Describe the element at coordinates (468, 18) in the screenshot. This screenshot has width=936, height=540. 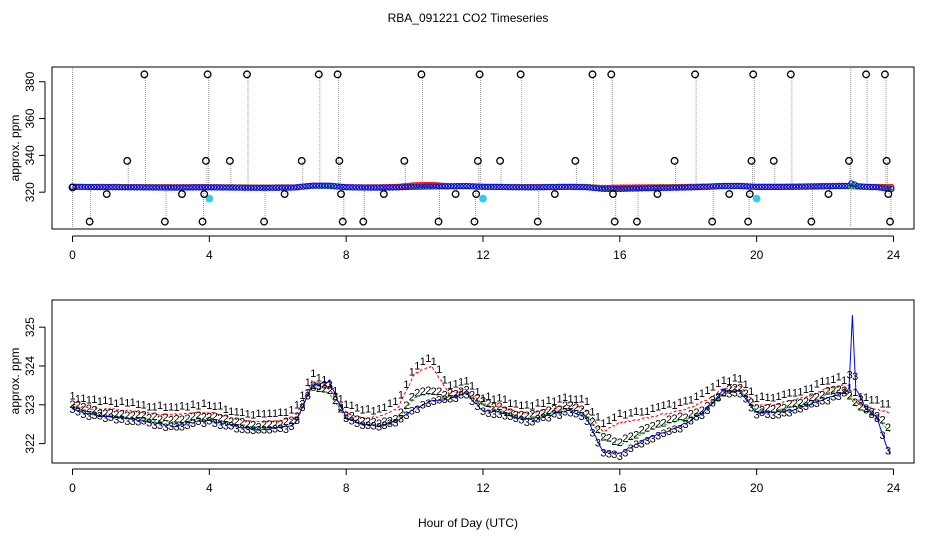
I see `figure-title: RBA_091221 CO2 Timeseries` at that location.